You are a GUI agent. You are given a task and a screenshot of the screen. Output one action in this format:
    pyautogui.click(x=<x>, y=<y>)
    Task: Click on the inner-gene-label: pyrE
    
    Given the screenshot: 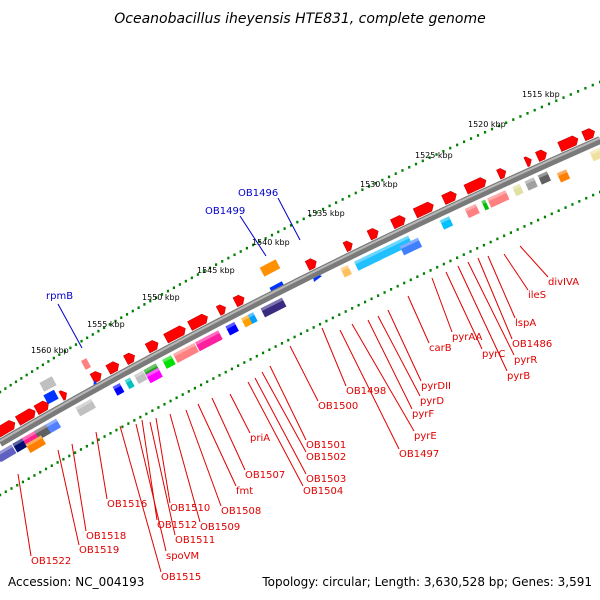 What is the action you would take?
    pyautogui.click(x=425, y=436)
    